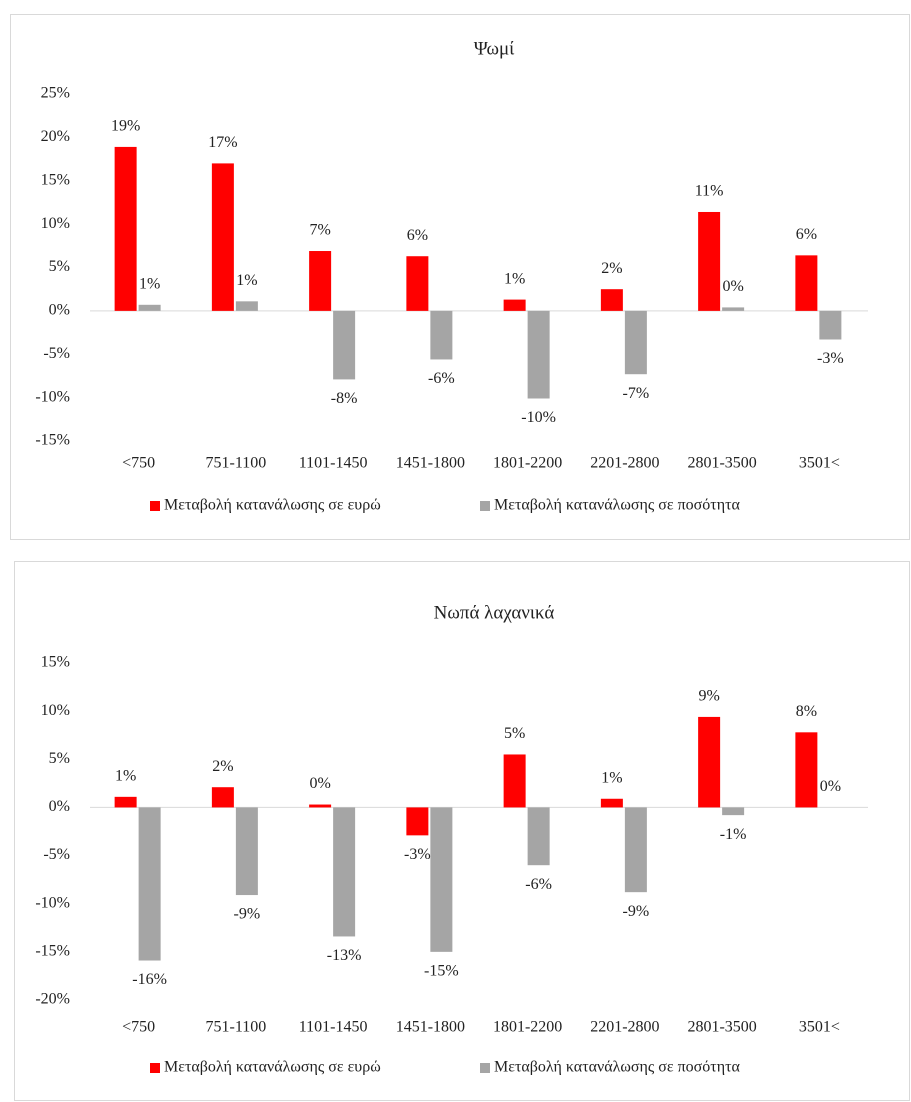 This screenshot has height=1102, width=911. Describe the element at coordinates (55, 136) in the screenshot. I see `y-tick-label: 20%` at that location.